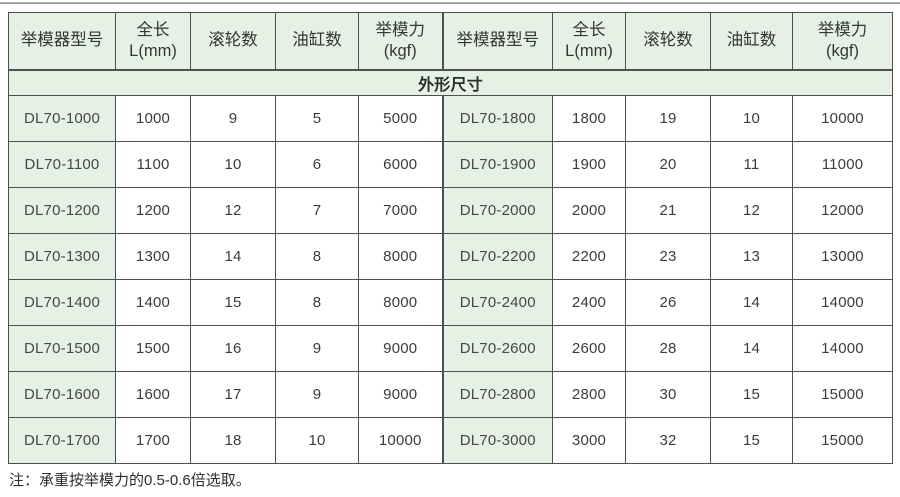 This screenshot has width=900, height=497. I want to click on value-cell: 18, so click(233, 440).